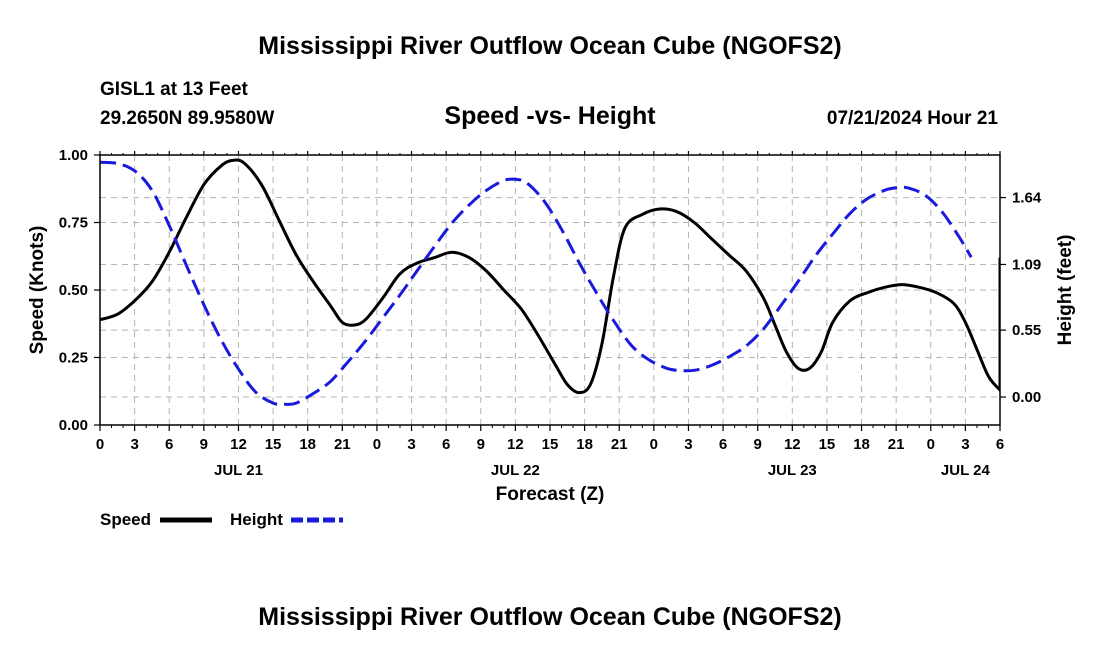 This screenshot has width=1100, height=650. Describe the element at coordinates (221, 519) in the screenshot. I see `legend: Speed Height` at that location.